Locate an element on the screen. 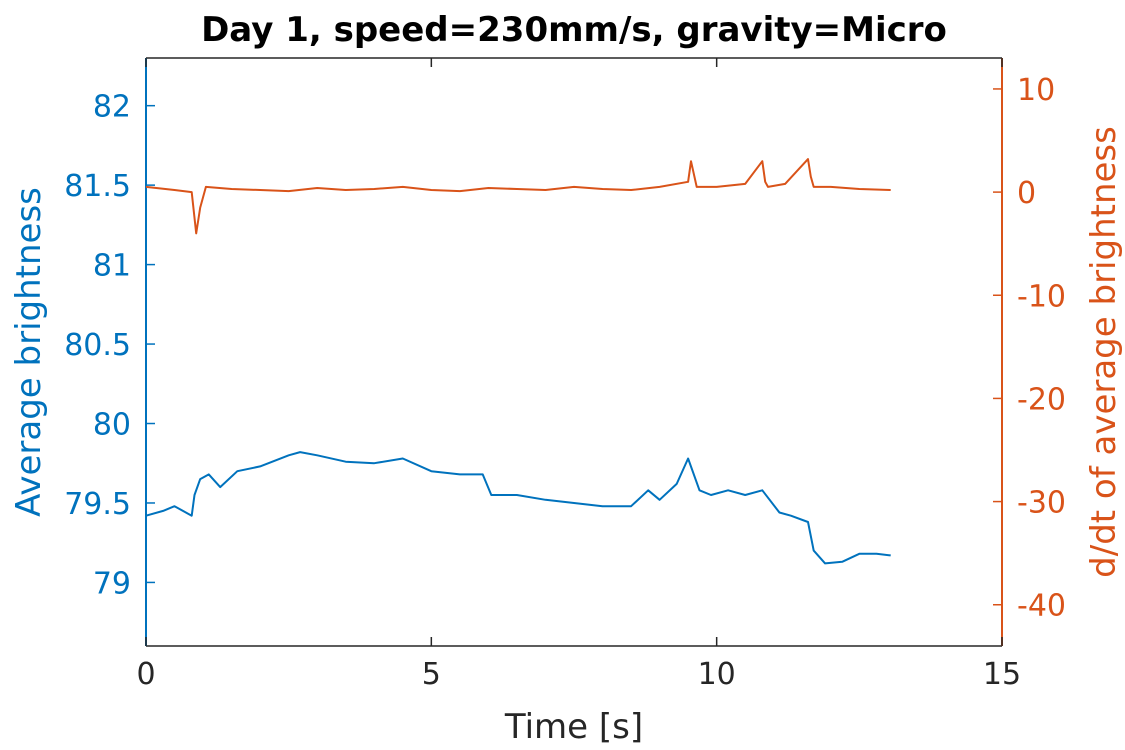  right-y-tick-label: -10 is located at coordinates (1041, 296).